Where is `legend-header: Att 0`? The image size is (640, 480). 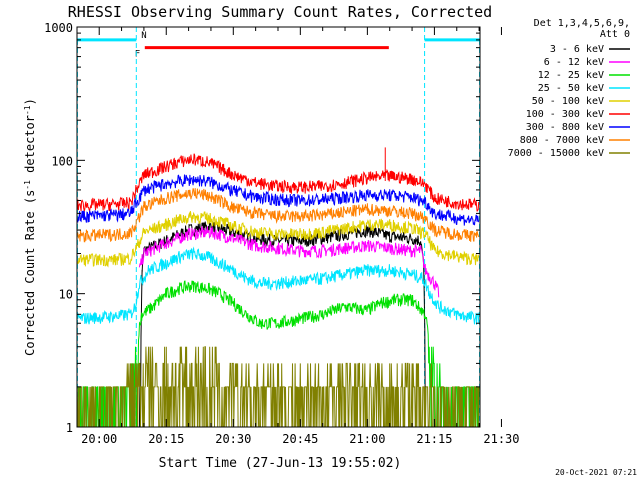 legend-header: Att 0 is located at coordinates (615, 34).